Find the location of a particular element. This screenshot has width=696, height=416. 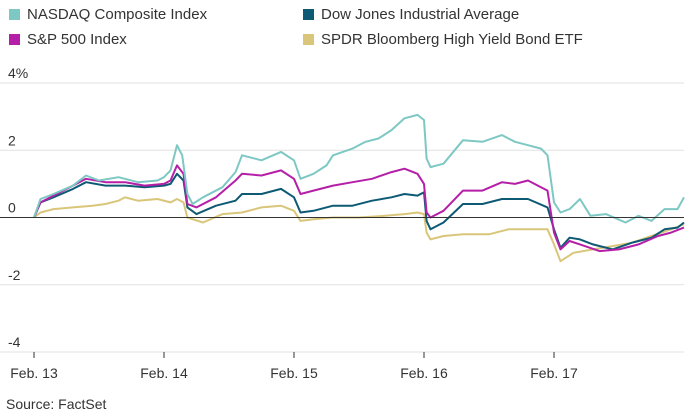

y-tick-label: -4 is located at coordinates (14, 342).